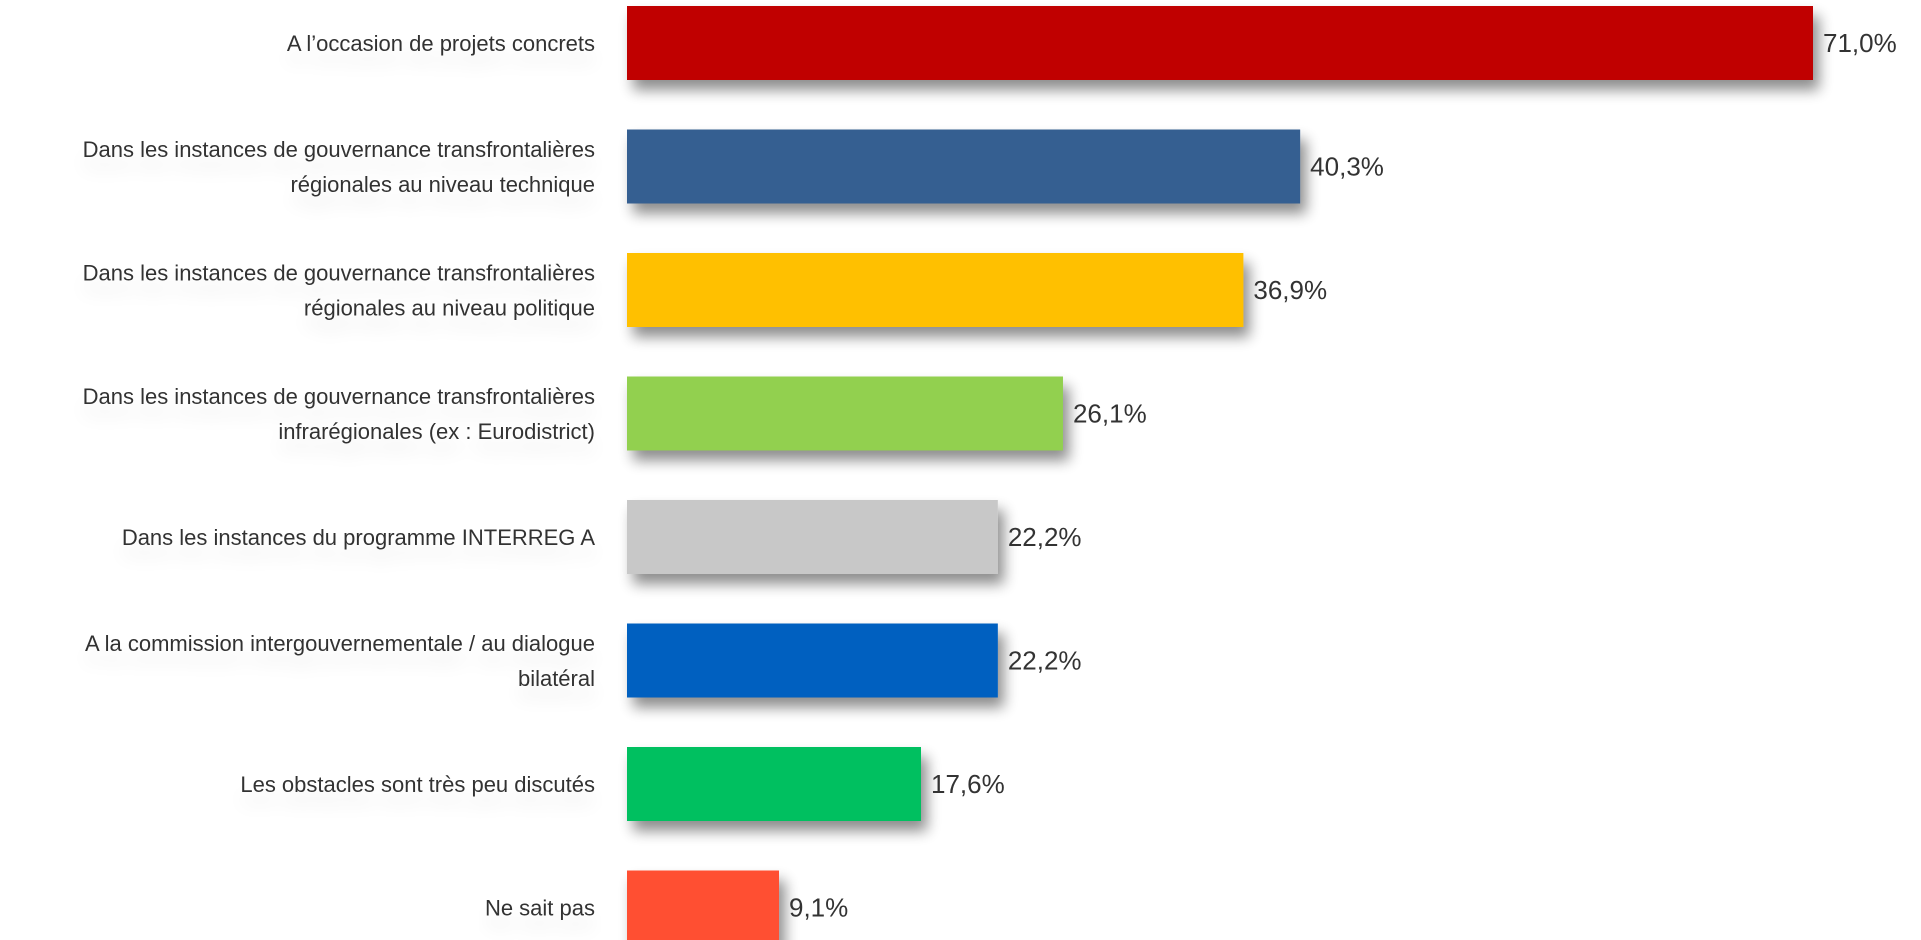  I want to click on value-label-7: 17,6%, so click(968, 784).